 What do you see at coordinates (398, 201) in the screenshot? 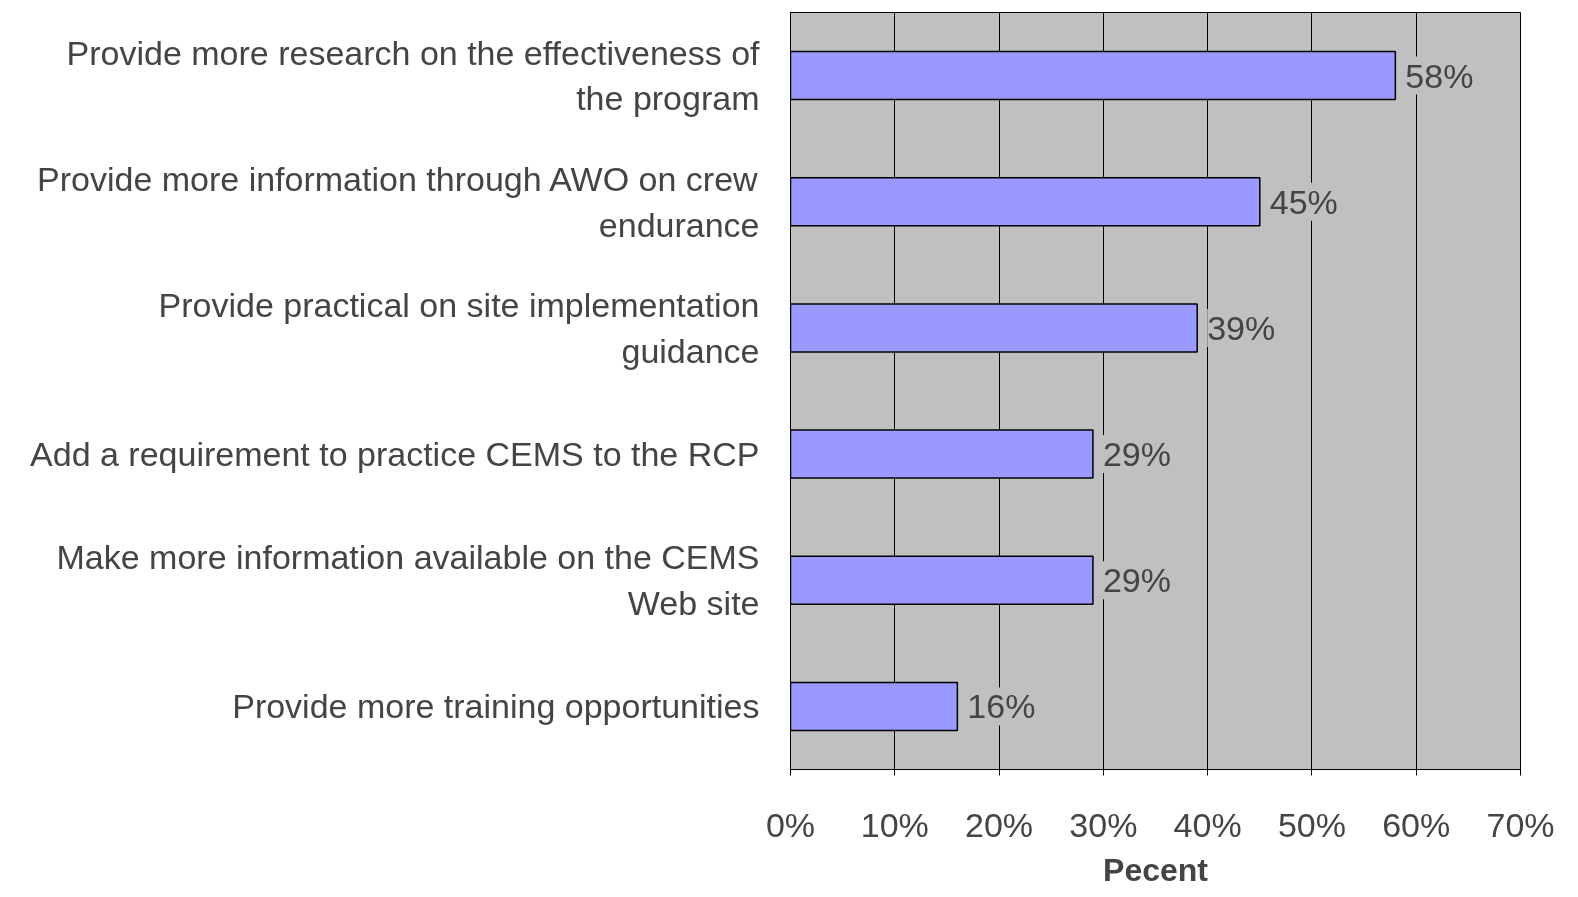
I see `y-tick-label: Provide more information through AWO on crew endurance` at bounding box center [398, 201].